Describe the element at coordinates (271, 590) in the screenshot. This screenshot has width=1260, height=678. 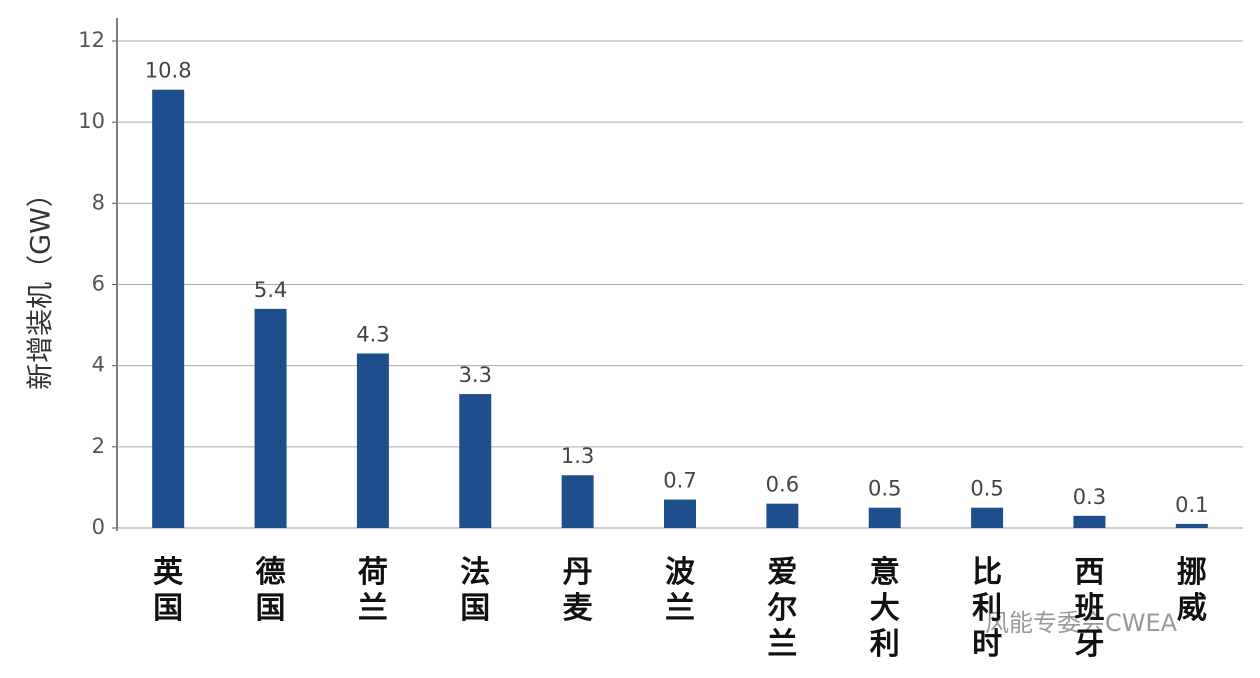
I see `x-tick-label: 德国` at that location.